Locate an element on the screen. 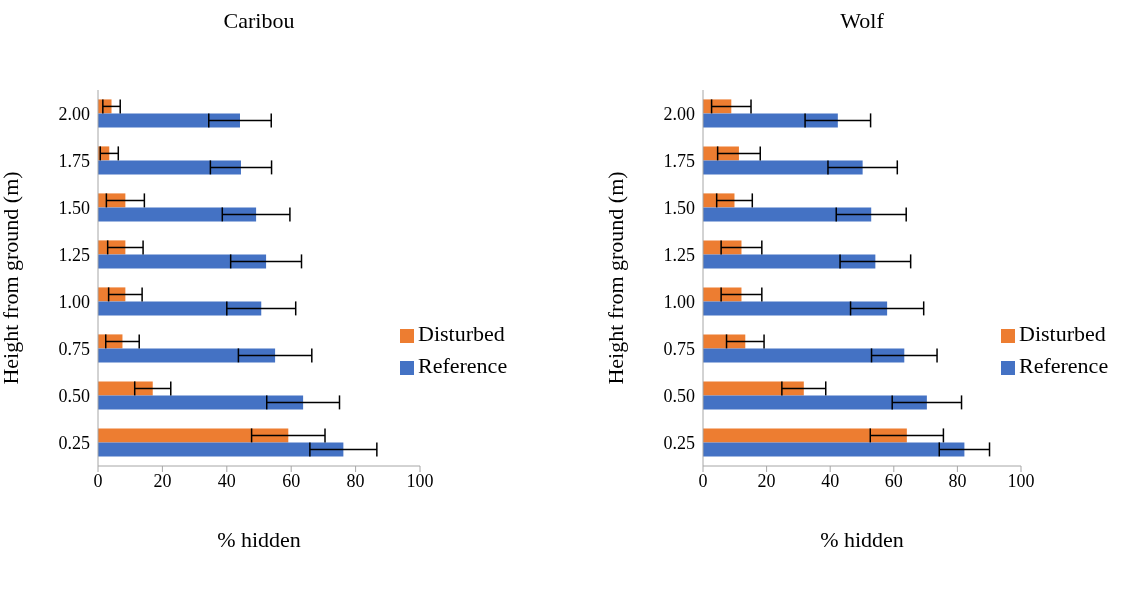 This screenshot has height=613, width=1138. chart-title: Wolf is located at coordinates (862, 21).